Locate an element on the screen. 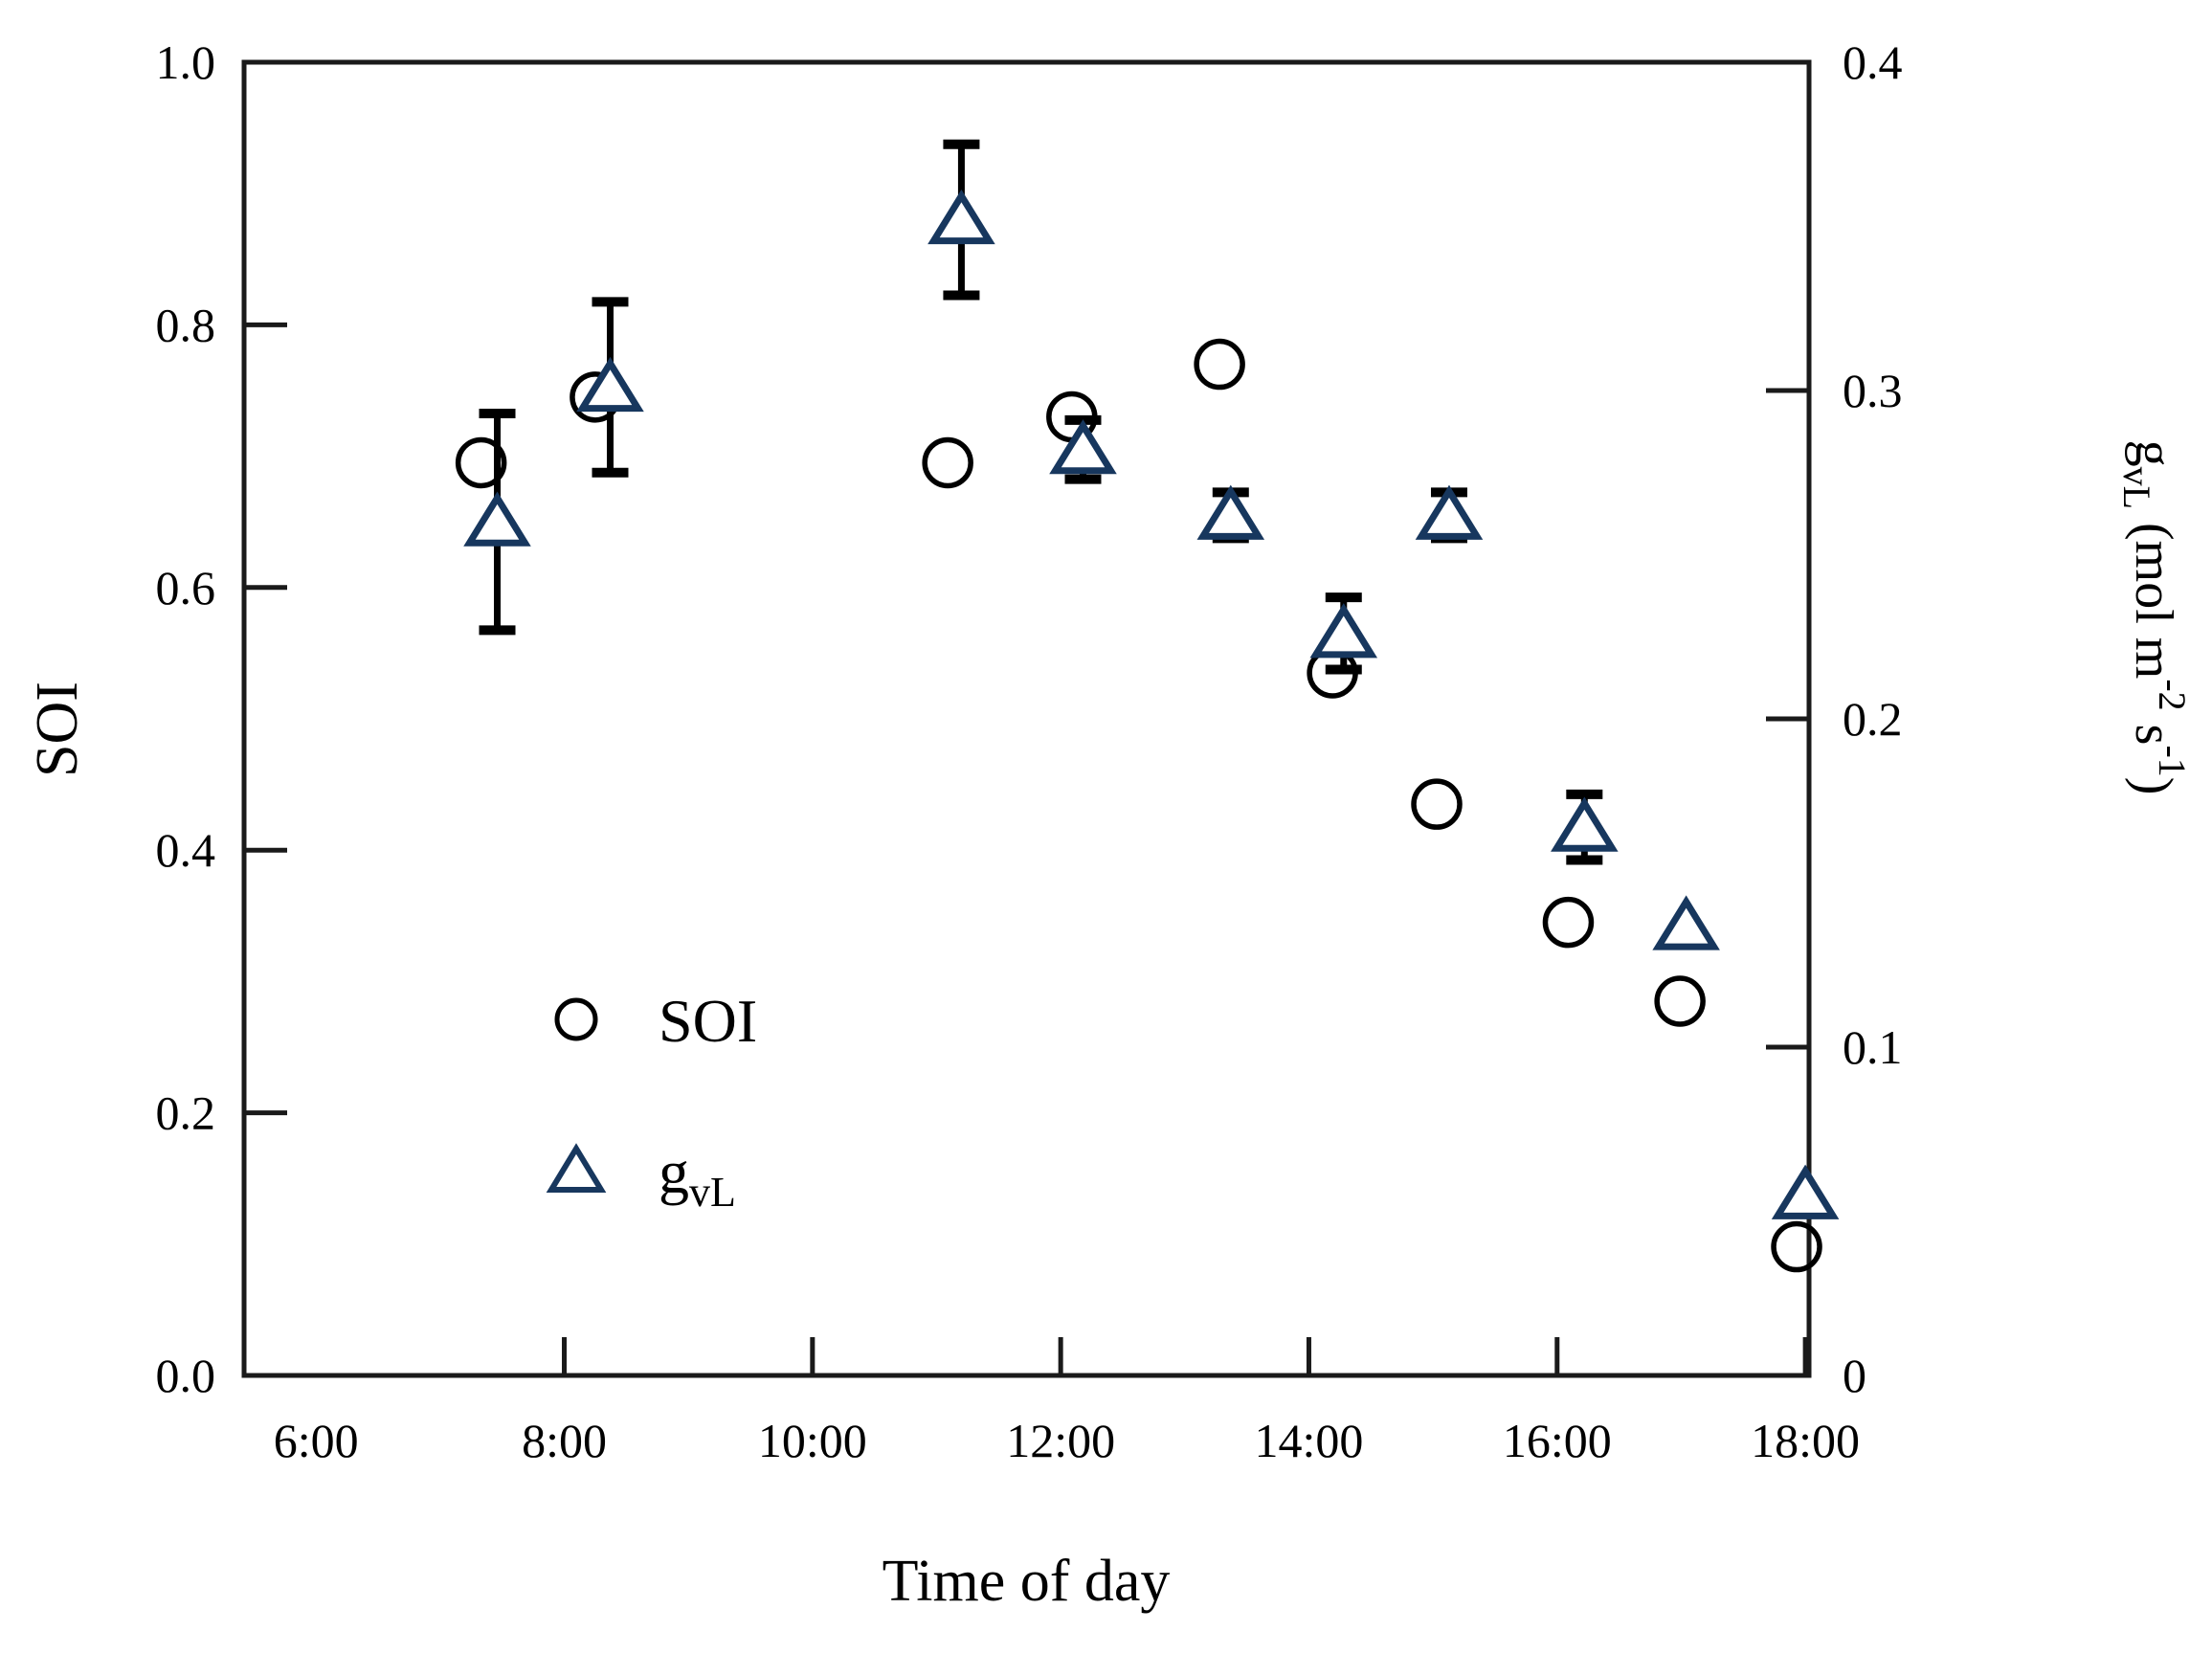 This screenshot has width=2212, height=1676. legend-item-label: gvL is located at coordinates (697, 1177).